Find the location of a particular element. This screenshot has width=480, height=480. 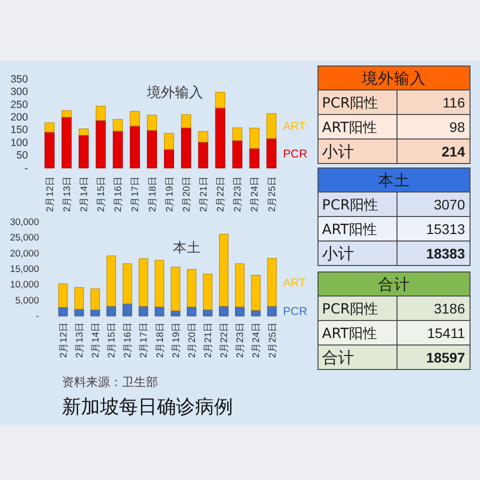

y-tick-label: 25,000 is located at coordinates (24, 238).